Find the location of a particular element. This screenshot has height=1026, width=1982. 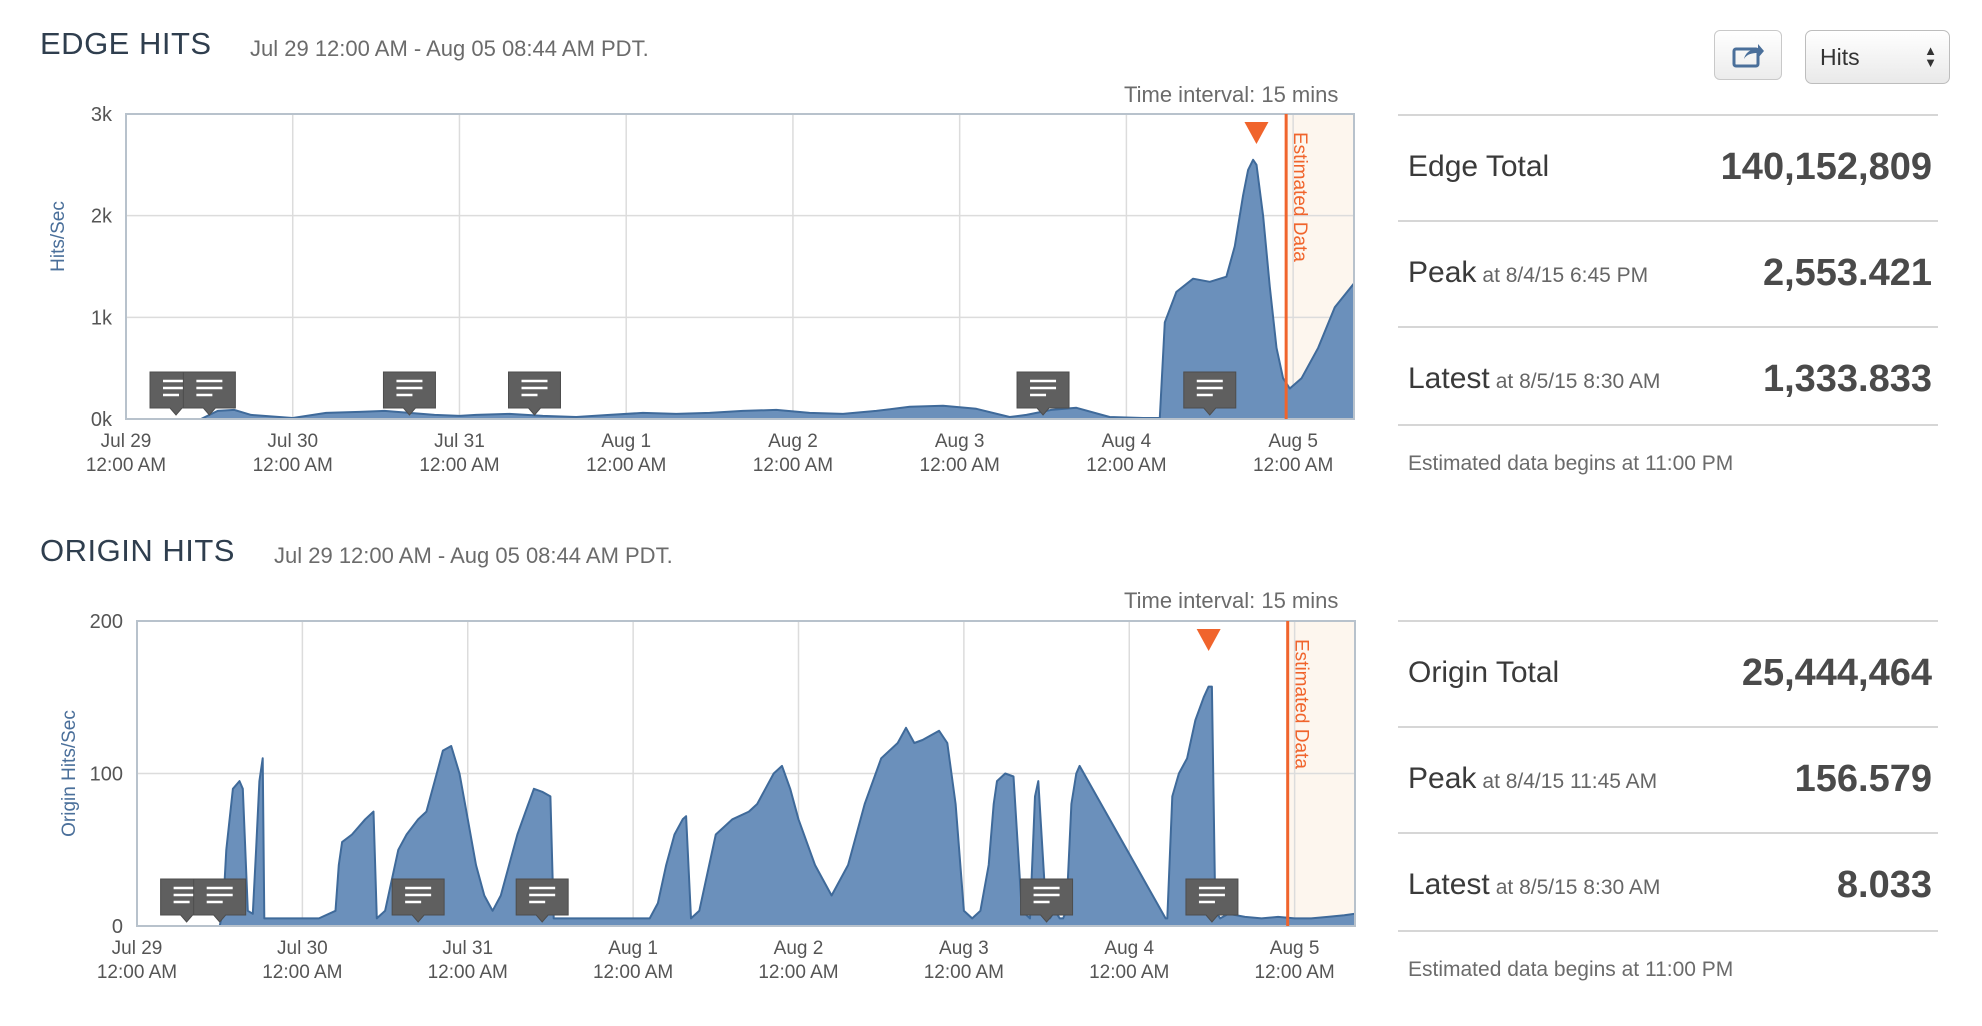

edge-latest-value: 1,333.833 is located at coordinates (1847, 379).